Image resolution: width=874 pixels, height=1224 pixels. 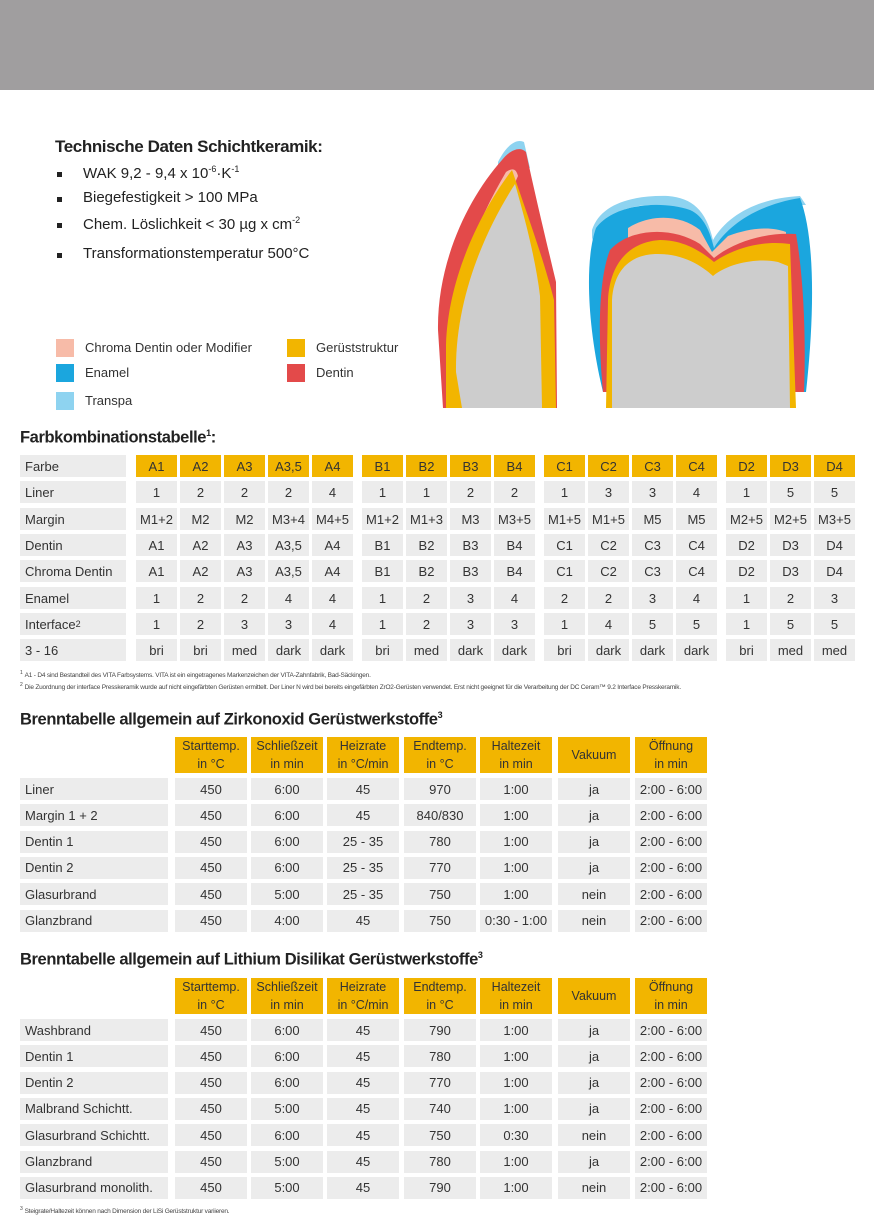 I want to click on superscript: -1, so click(x=235, y=169).